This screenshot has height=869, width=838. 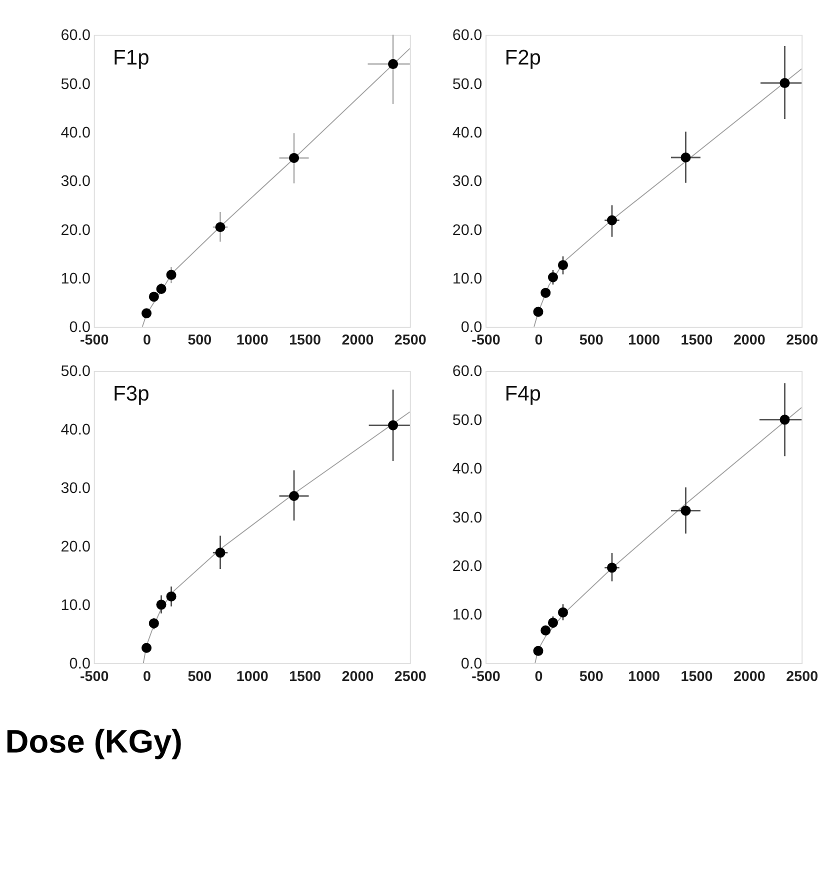 I want to click on x-axis-title: Dose (KGy), so click(x=93, y=742).